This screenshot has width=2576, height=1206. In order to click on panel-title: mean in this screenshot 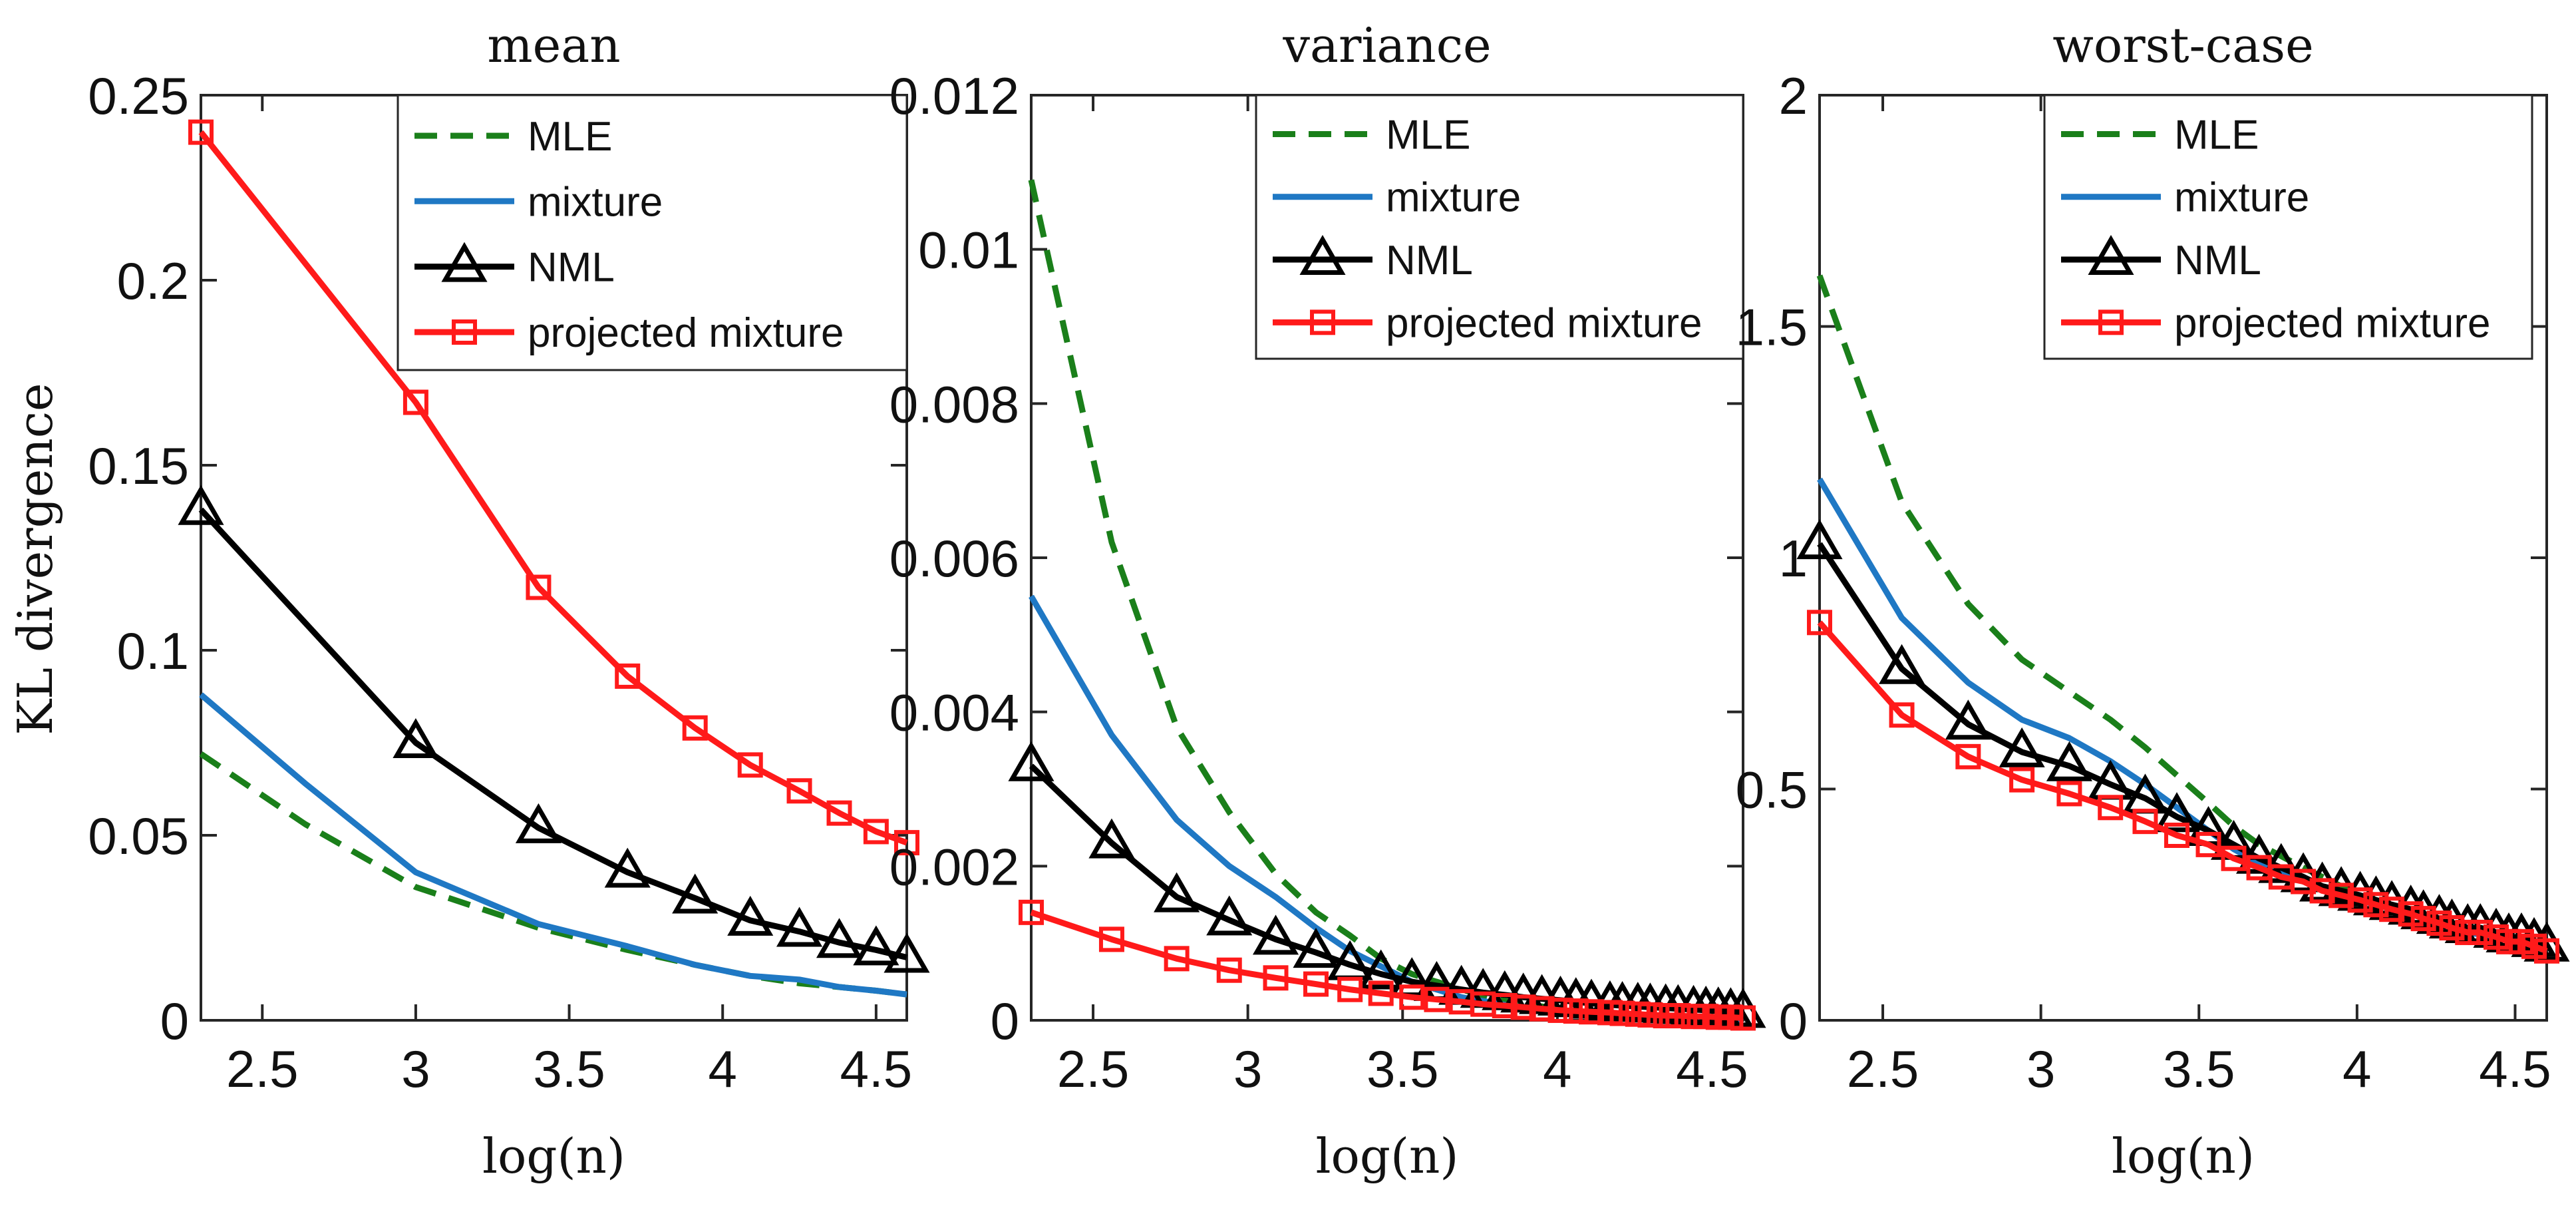, I will do `click(553, 45)`.